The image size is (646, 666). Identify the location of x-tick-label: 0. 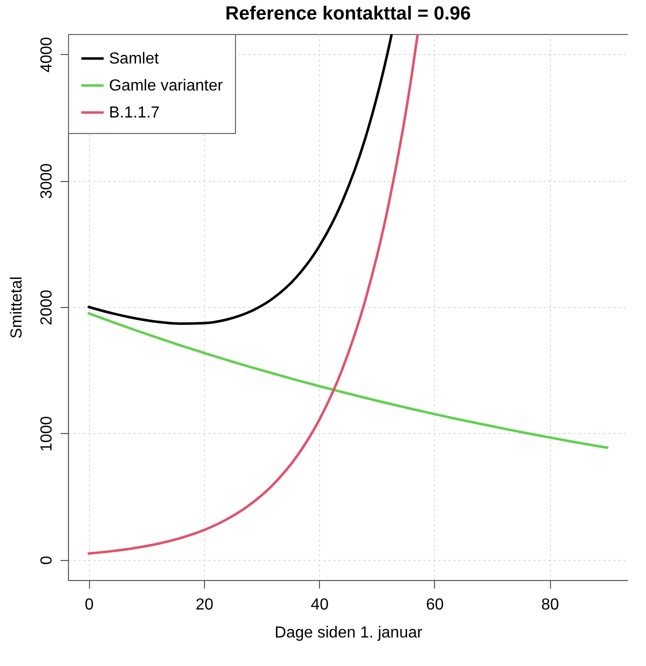
(89, 605).